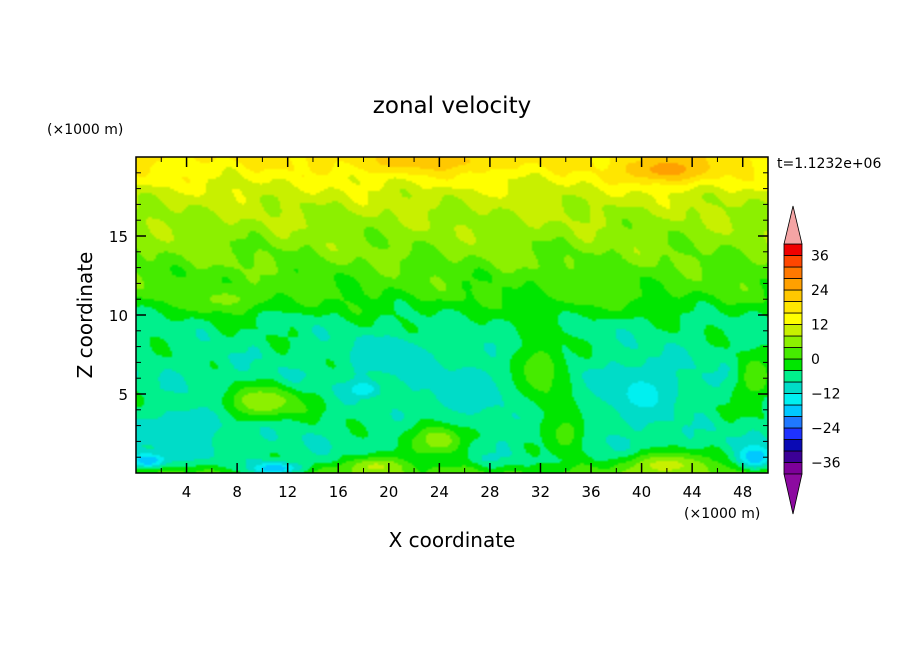  I want to click on y-tick-label: 10, so click(118, 316).